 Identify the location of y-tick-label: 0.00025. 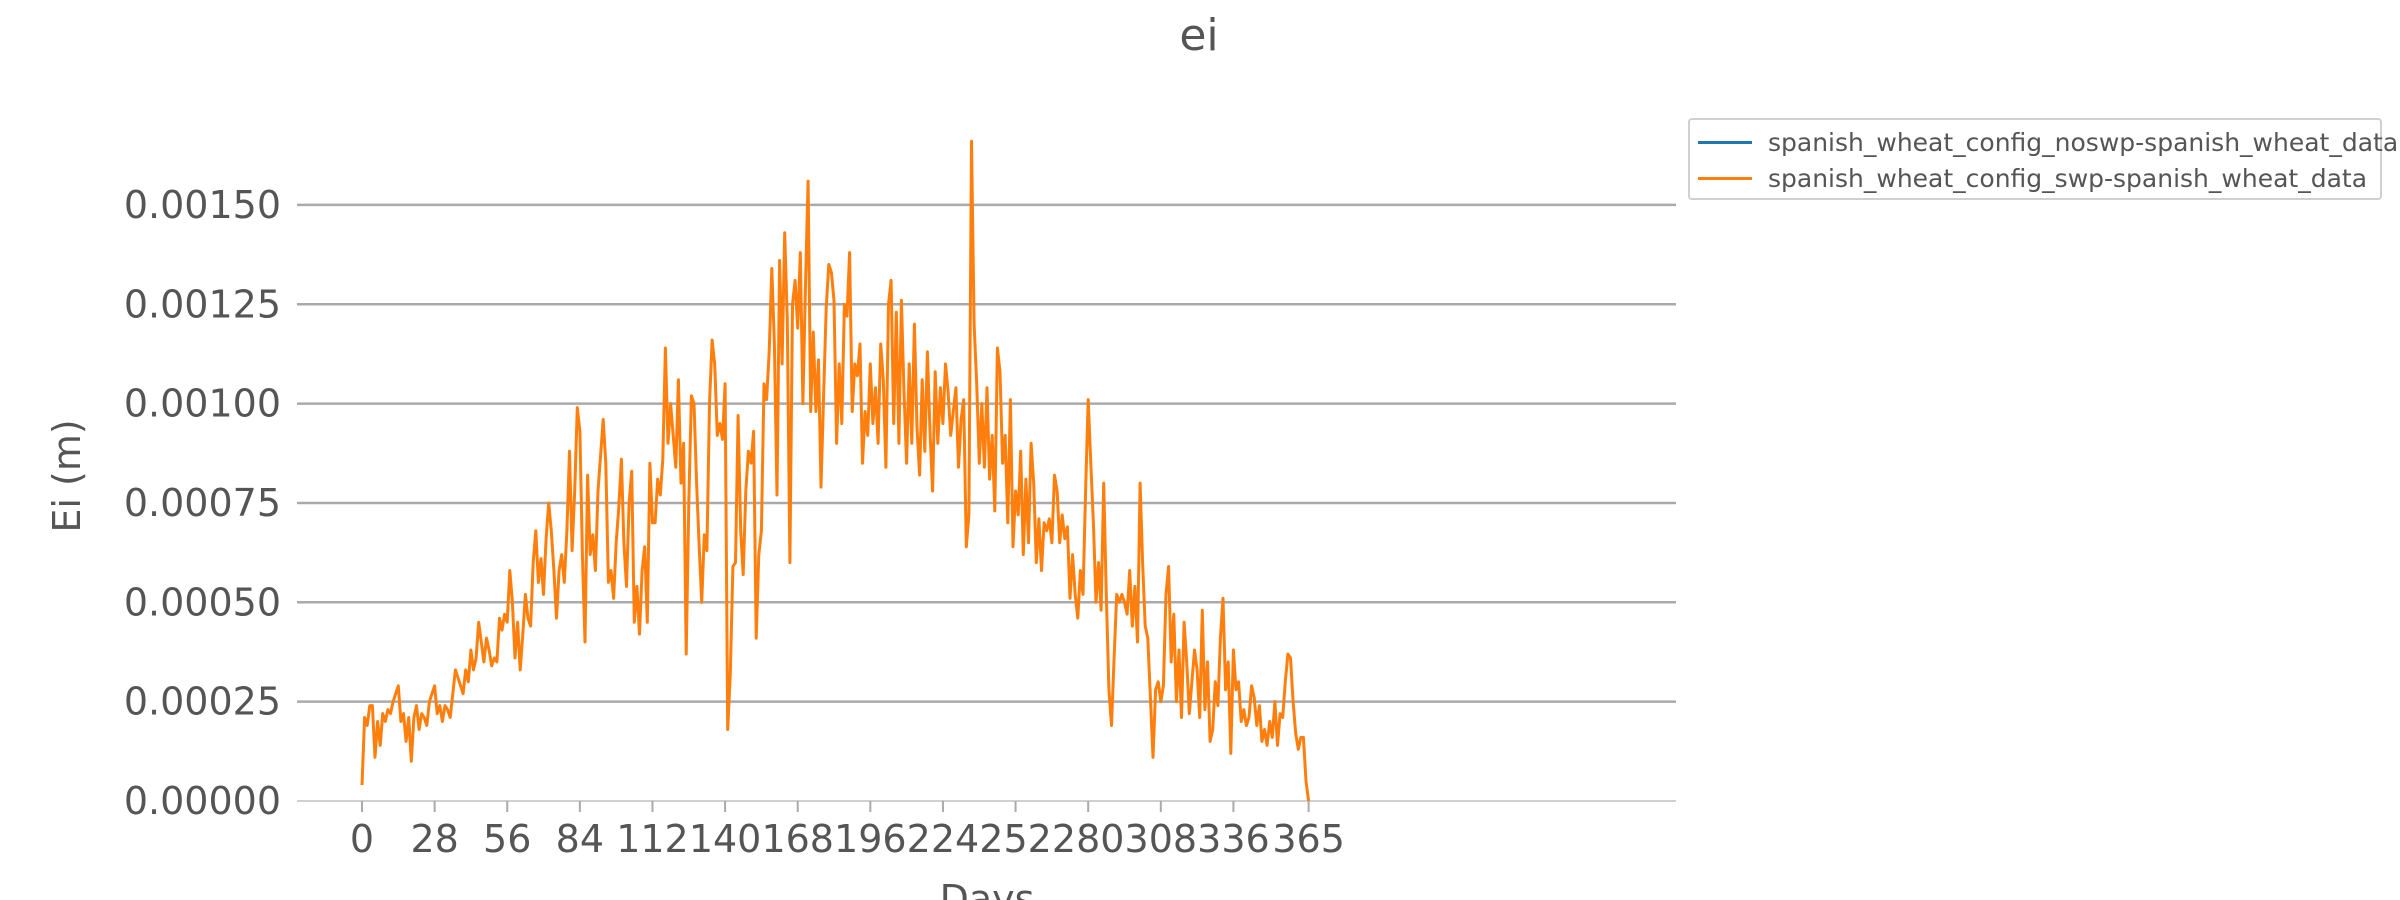
(202, 702).